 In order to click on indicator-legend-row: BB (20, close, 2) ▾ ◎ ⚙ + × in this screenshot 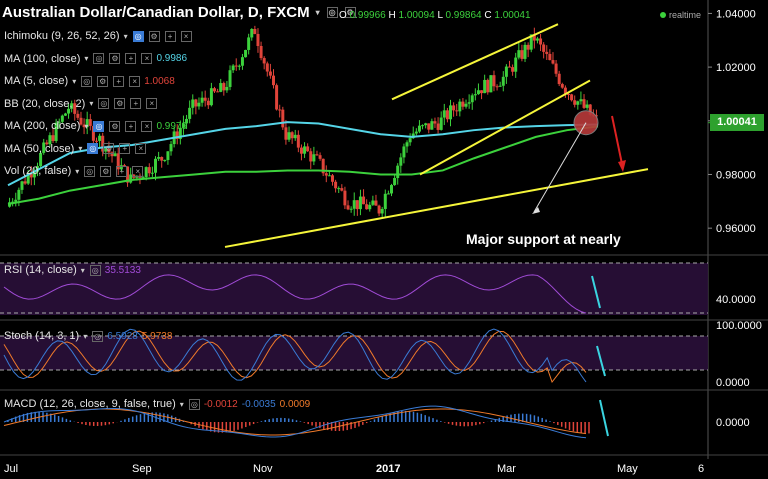, I will do `click(81, 104)`.